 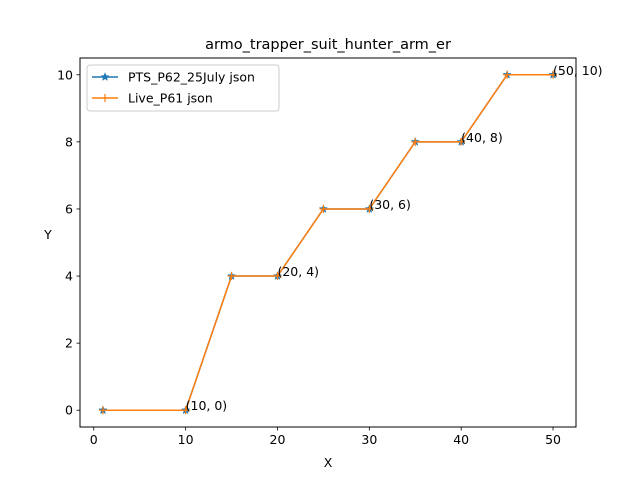 I want to click on y-axis-ticks: 0 2 4 6 8 10, so click(x=68, y=242).